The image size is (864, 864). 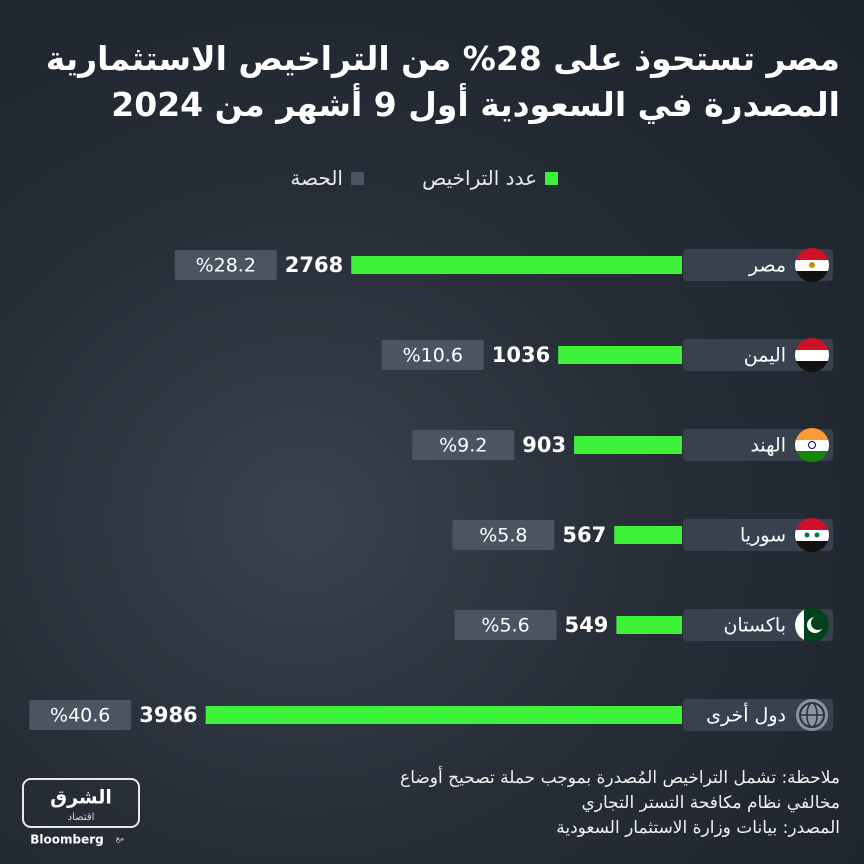 I want to click on logo-brand: الشرق, so click(x=81, y=798).